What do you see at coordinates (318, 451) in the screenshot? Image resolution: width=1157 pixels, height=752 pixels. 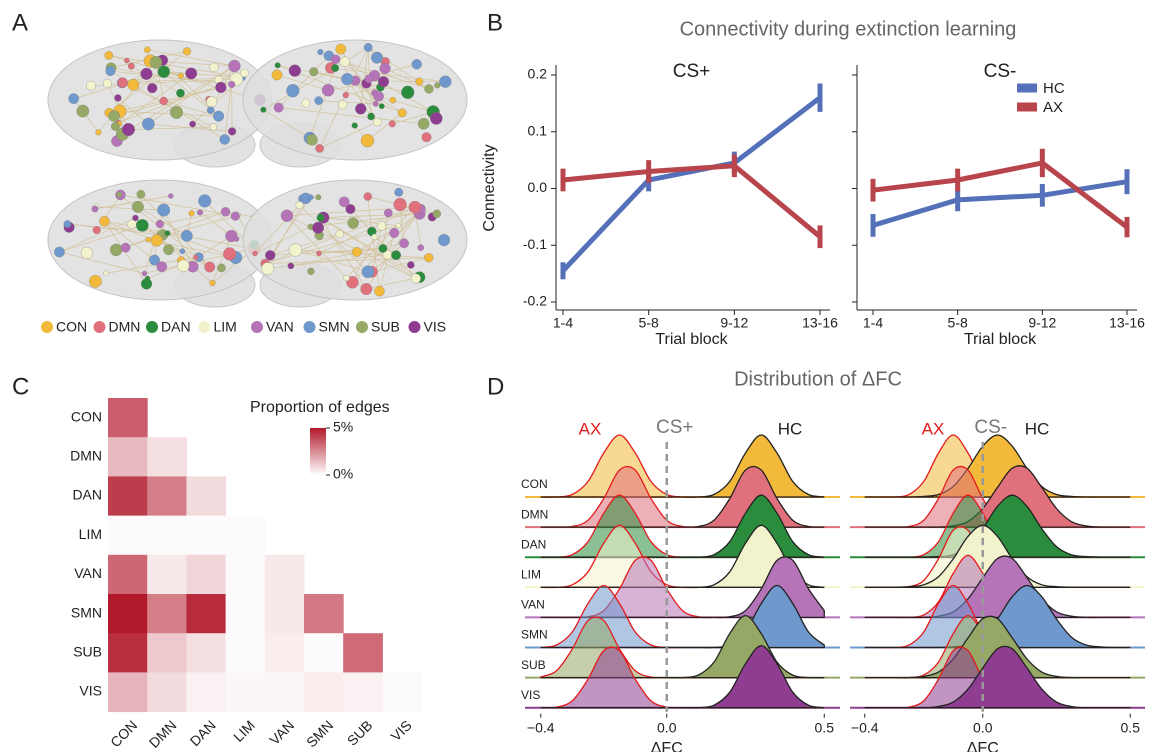 I see `colorbar` at bounding box center [318, 451].